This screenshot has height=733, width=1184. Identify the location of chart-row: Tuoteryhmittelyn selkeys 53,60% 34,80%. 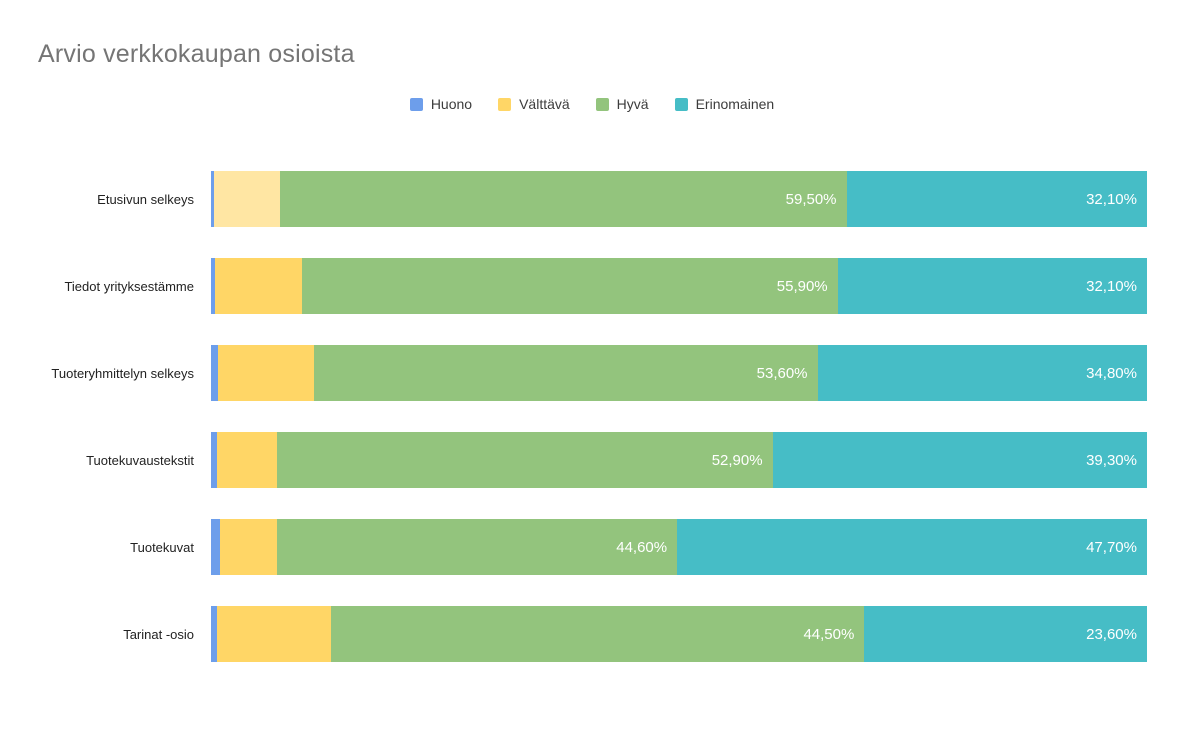
(573, 373).